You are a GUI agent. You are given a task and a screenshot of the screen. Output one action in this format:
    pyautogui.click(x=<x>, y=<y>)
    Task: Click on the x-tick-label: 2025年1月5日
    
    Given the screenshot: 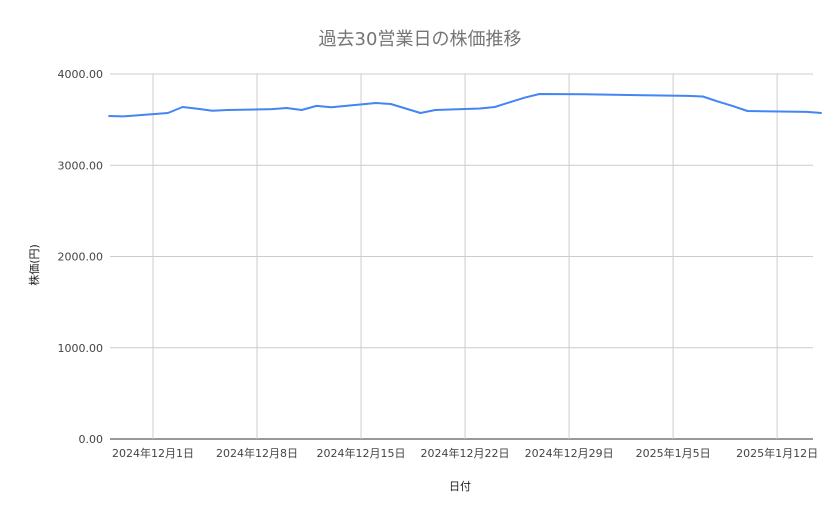 What is the action you would take?
    pyautogui.click(x=673, y=453)
    